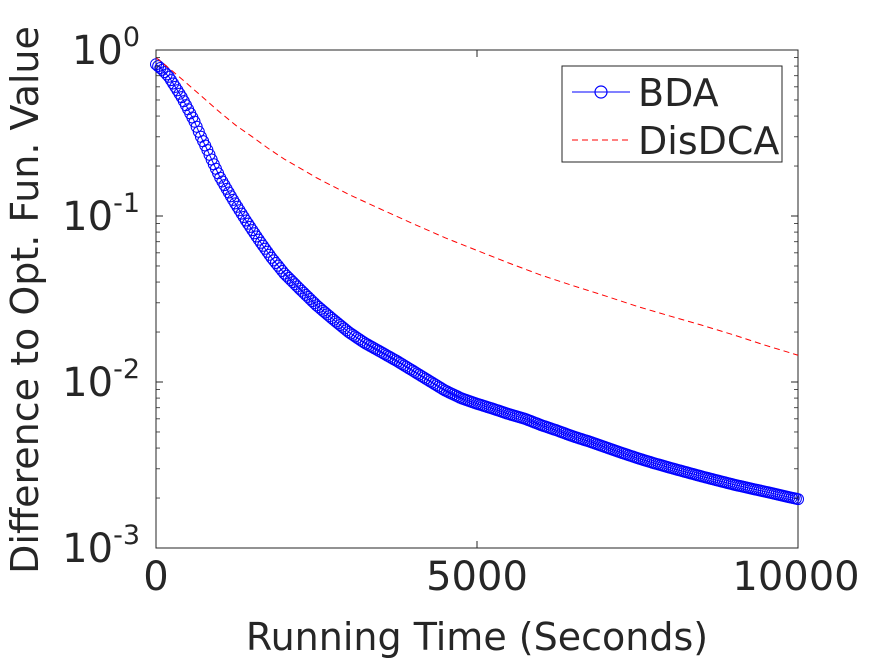 The image size is (884, 663). Describe the element at coordinates (708, 141) in the screenshot. I see `legend-label-disdca: DisDCA` at that location.